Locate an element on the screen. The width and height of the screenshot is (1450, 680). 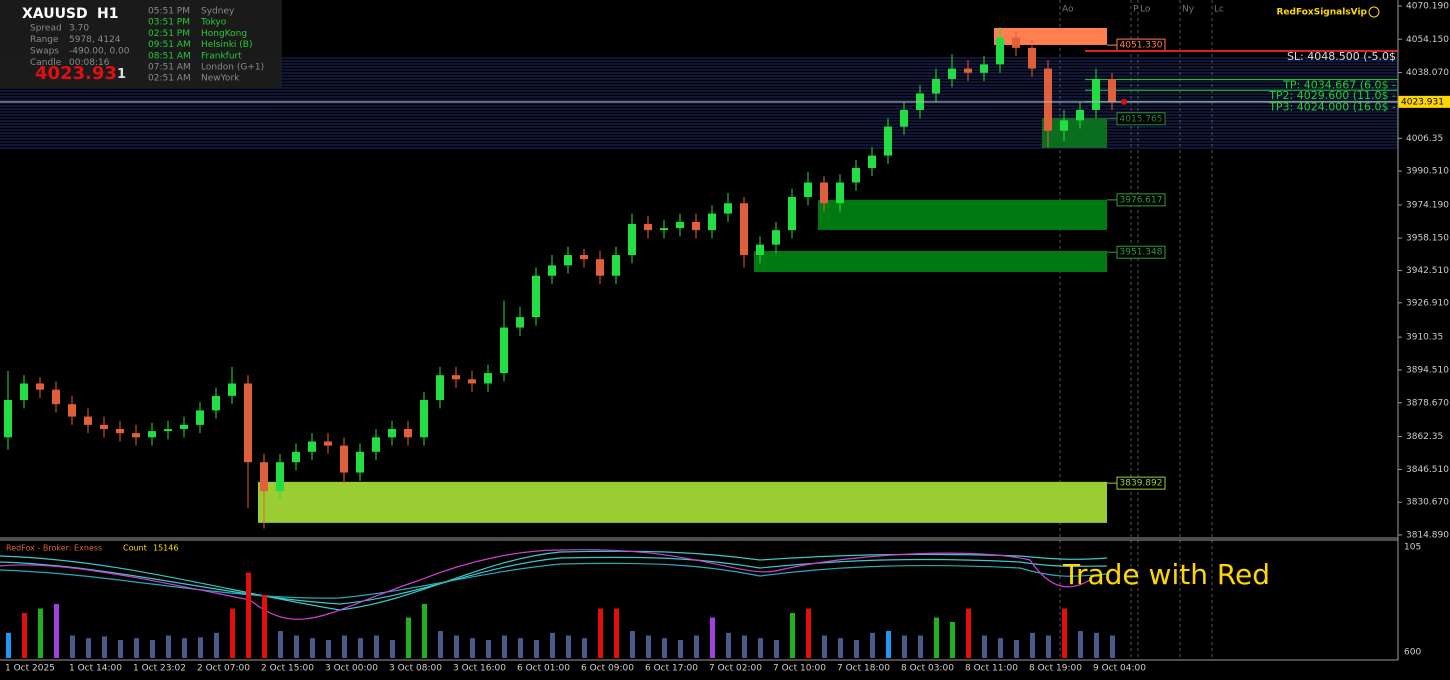
info-label: Spread is located at coordinates (46, 29).